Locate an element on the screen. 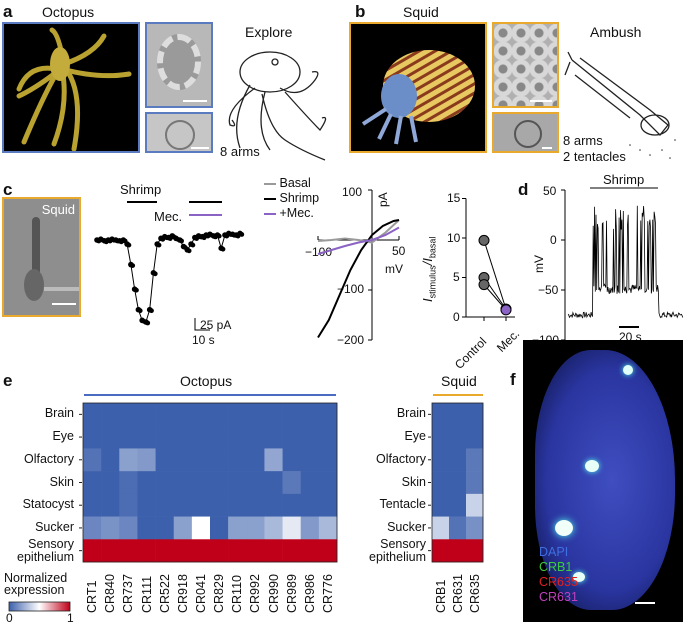 The image size is (685, 625). legend-mec: +Mec. is located at coordinates (296, 213).